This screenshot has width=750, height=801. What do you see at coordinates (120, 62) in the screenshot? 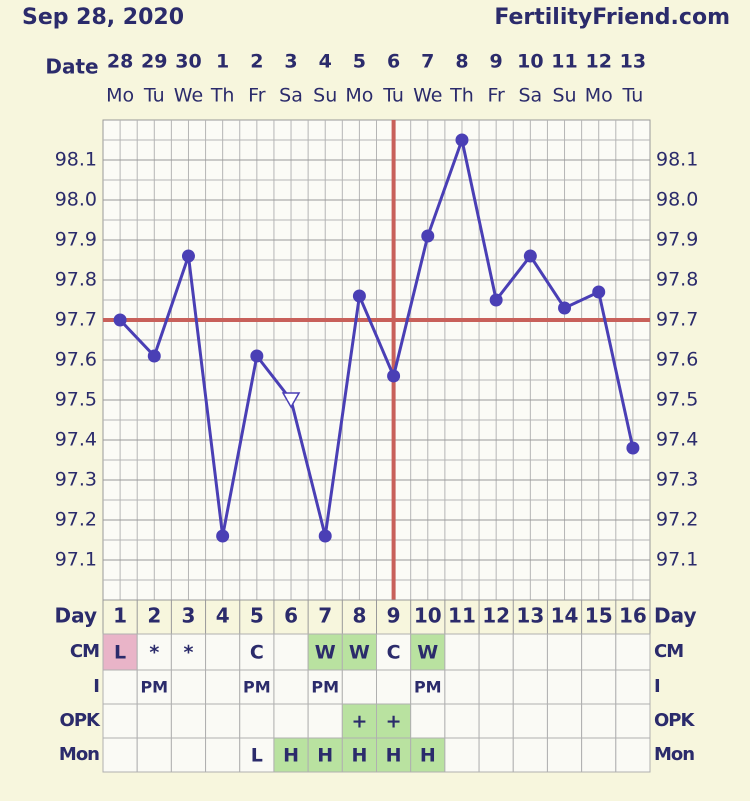
I see `date-label: 28` at bounding box center [120, 62].